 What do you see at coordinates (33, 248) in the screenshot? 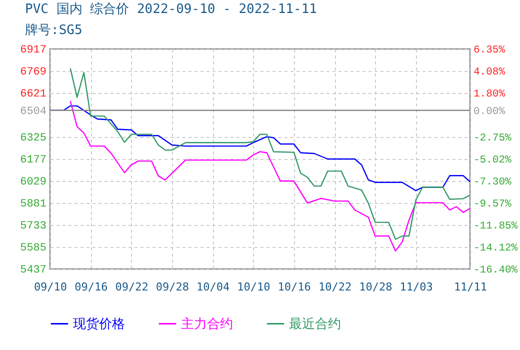
I see `y-tick-label: 5585` at bounding box center [33, 248].